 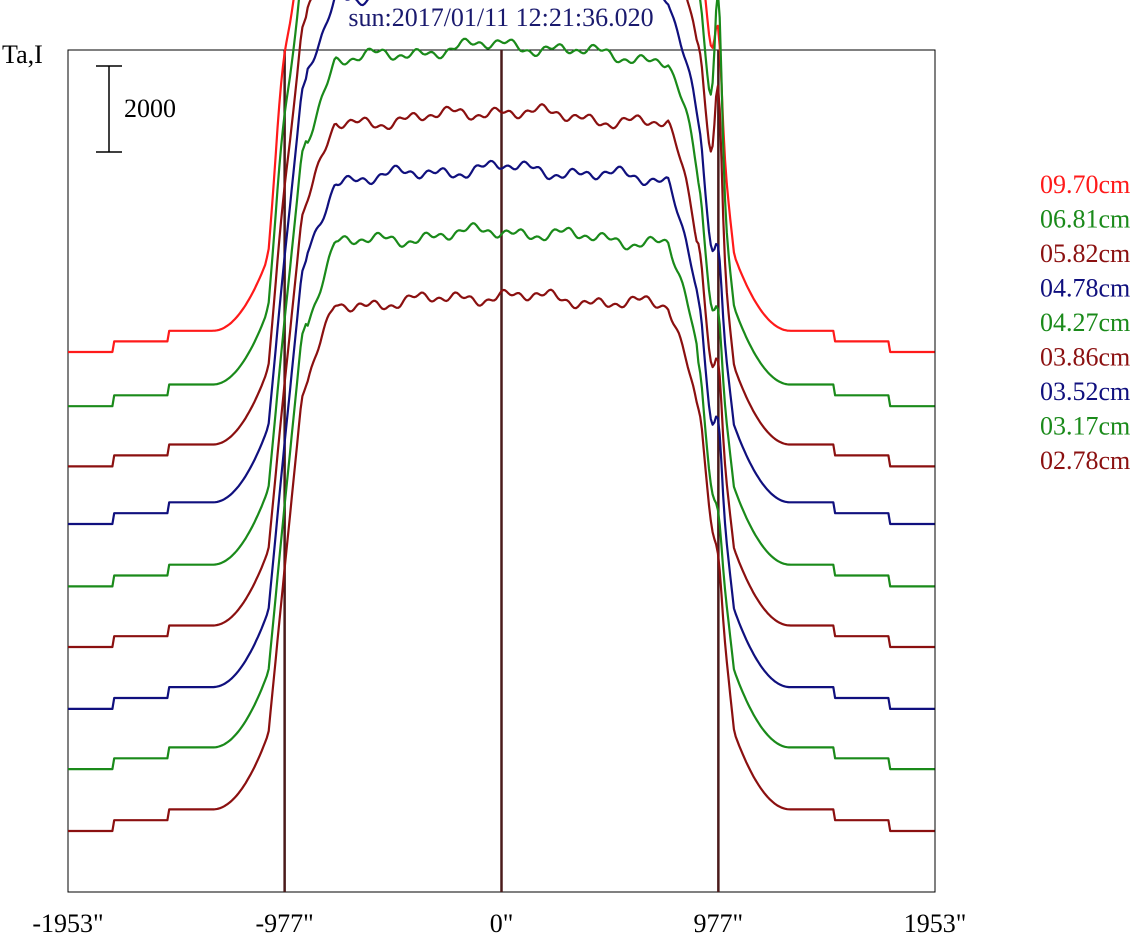 What do you see at coordinates (502, 923) in the screenshot?
I see `x-tick-label: 0"` at bounding box center [502, 923].